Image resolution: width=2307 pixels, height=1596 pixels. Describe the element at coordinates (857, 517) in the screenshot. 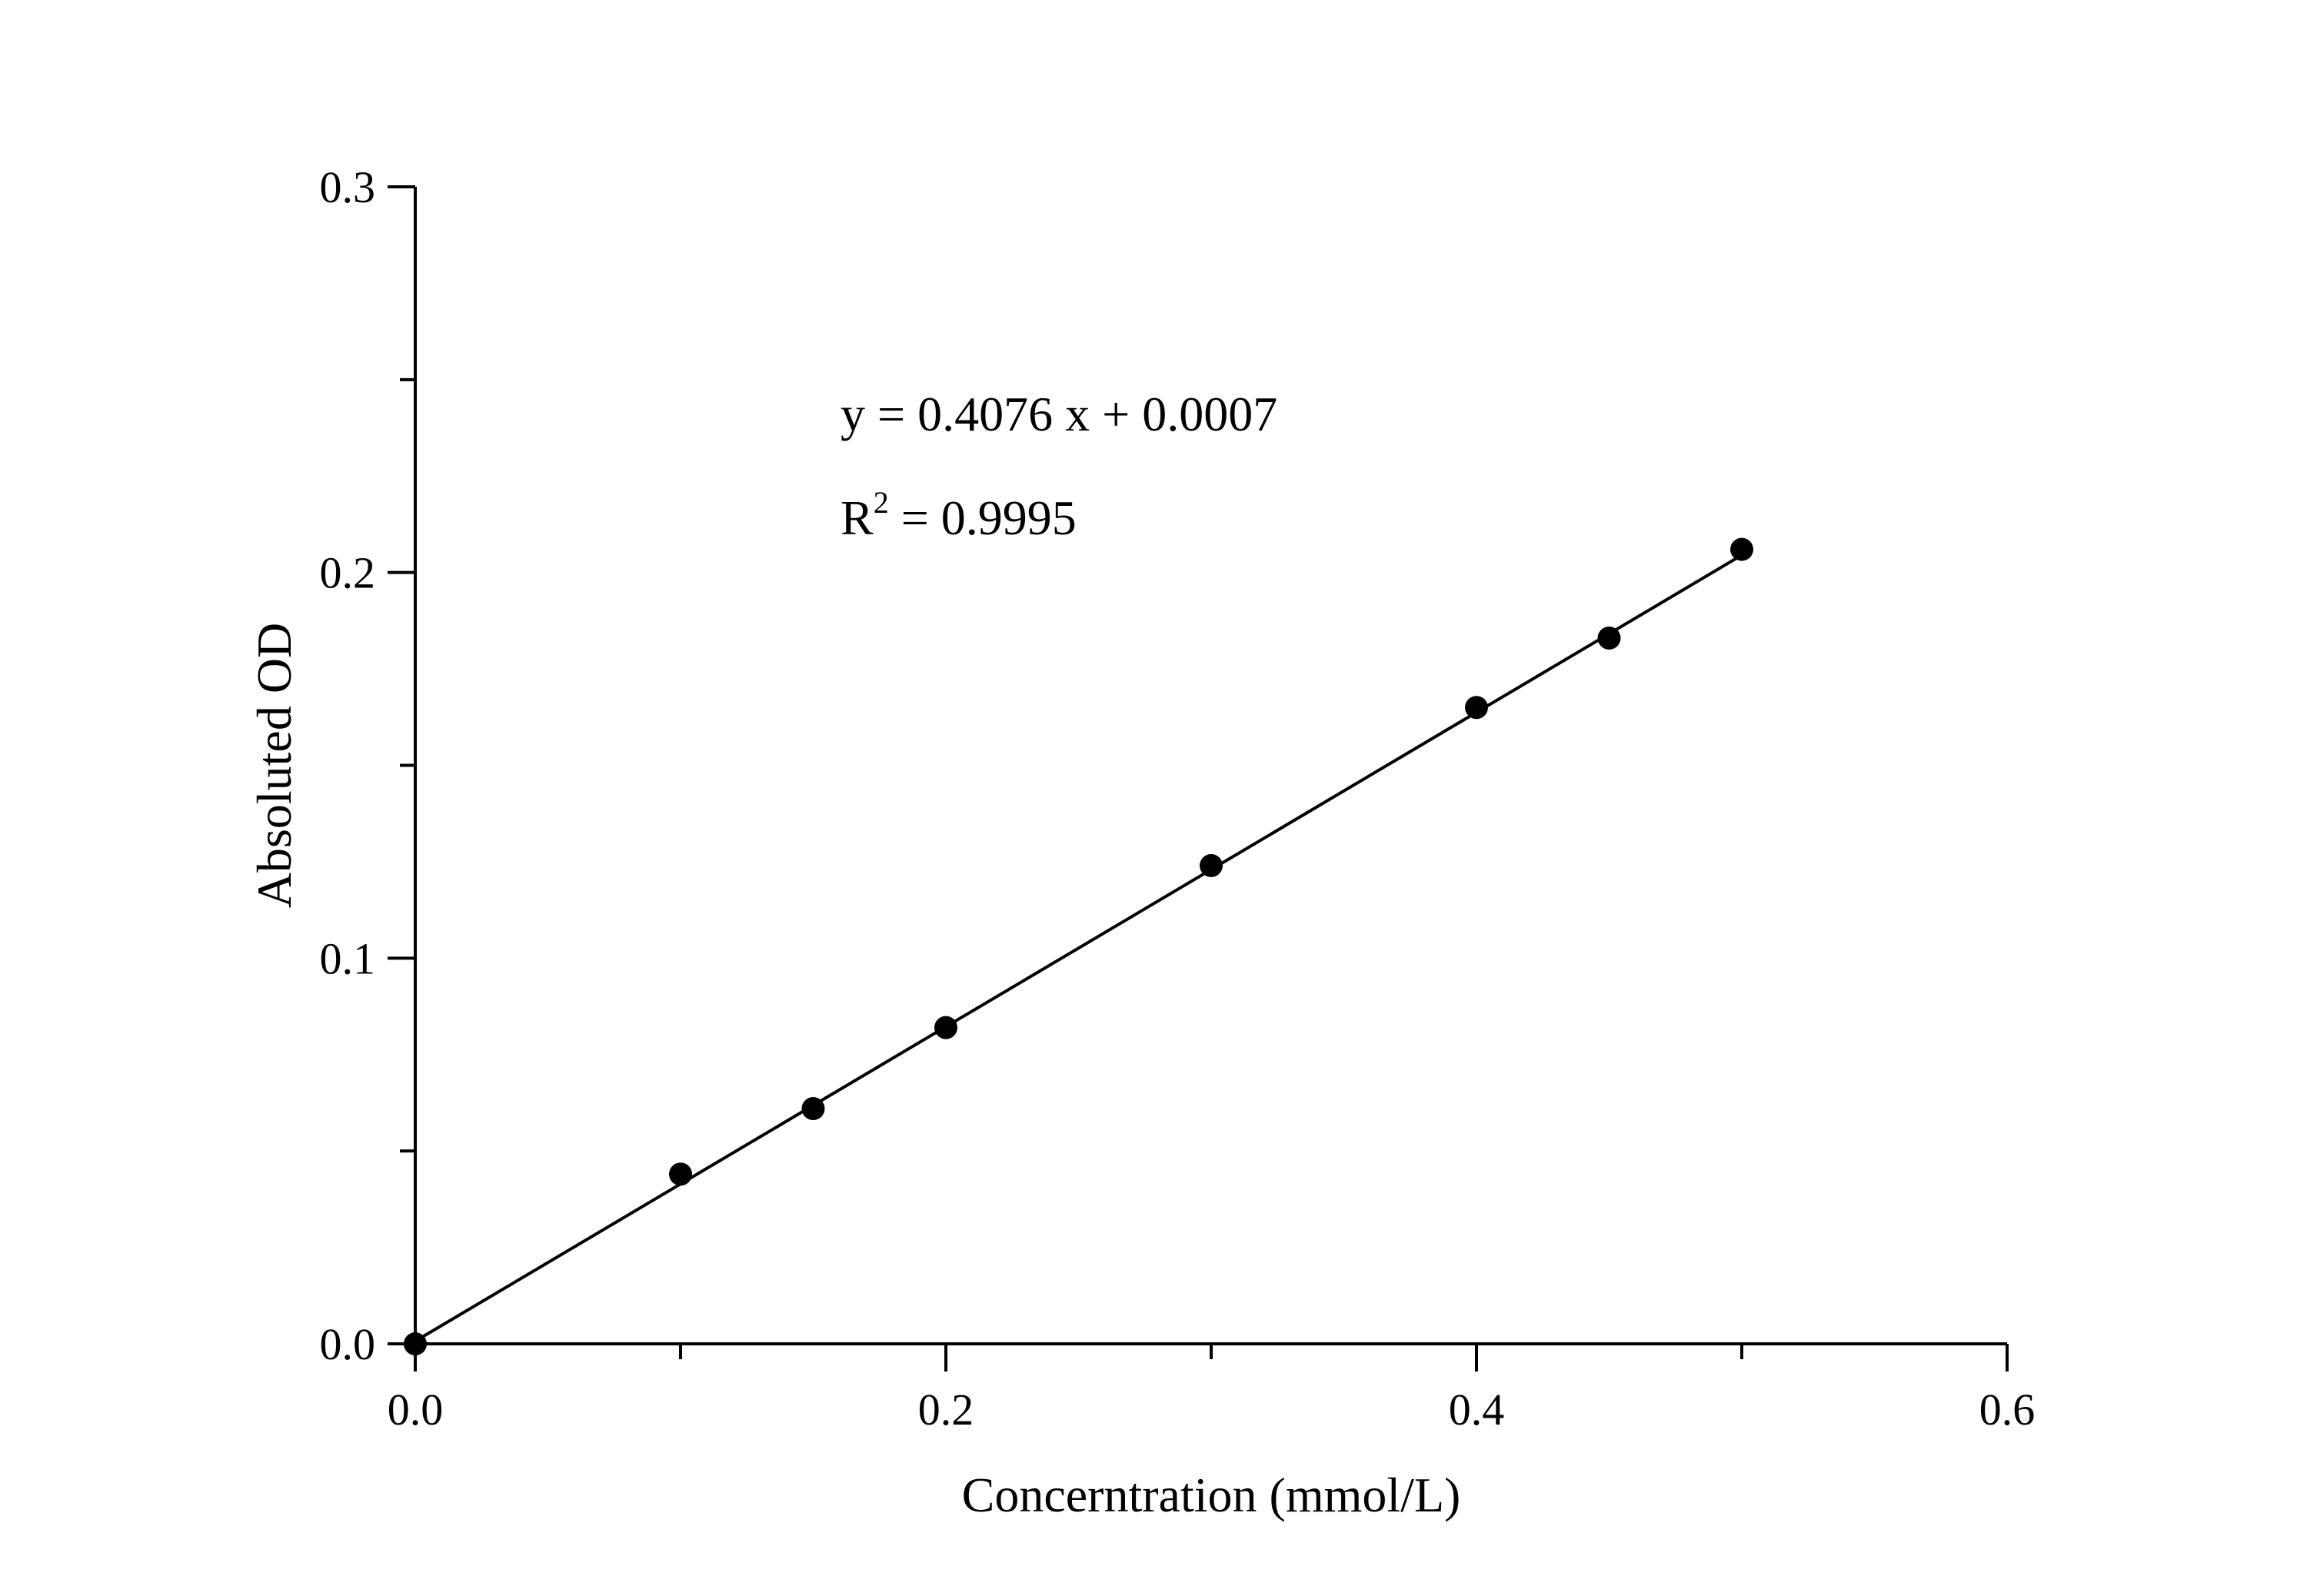

I see `r-squared-symbol: R` at that location.